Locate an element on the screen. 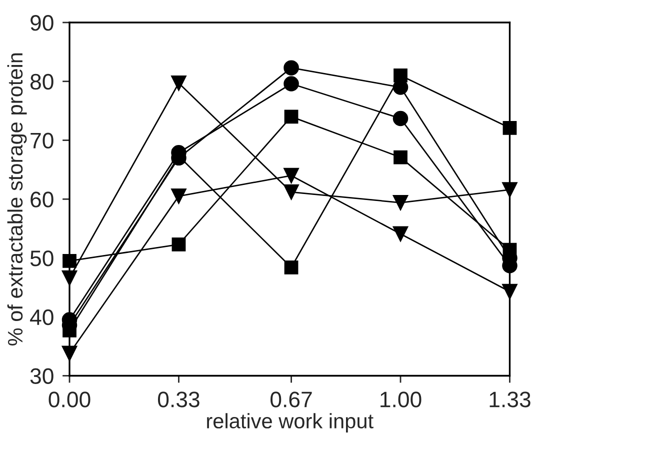 The width and height of the screenshot is (662, 450). y-tick-label: 50 is located at coordinates (42, 258).